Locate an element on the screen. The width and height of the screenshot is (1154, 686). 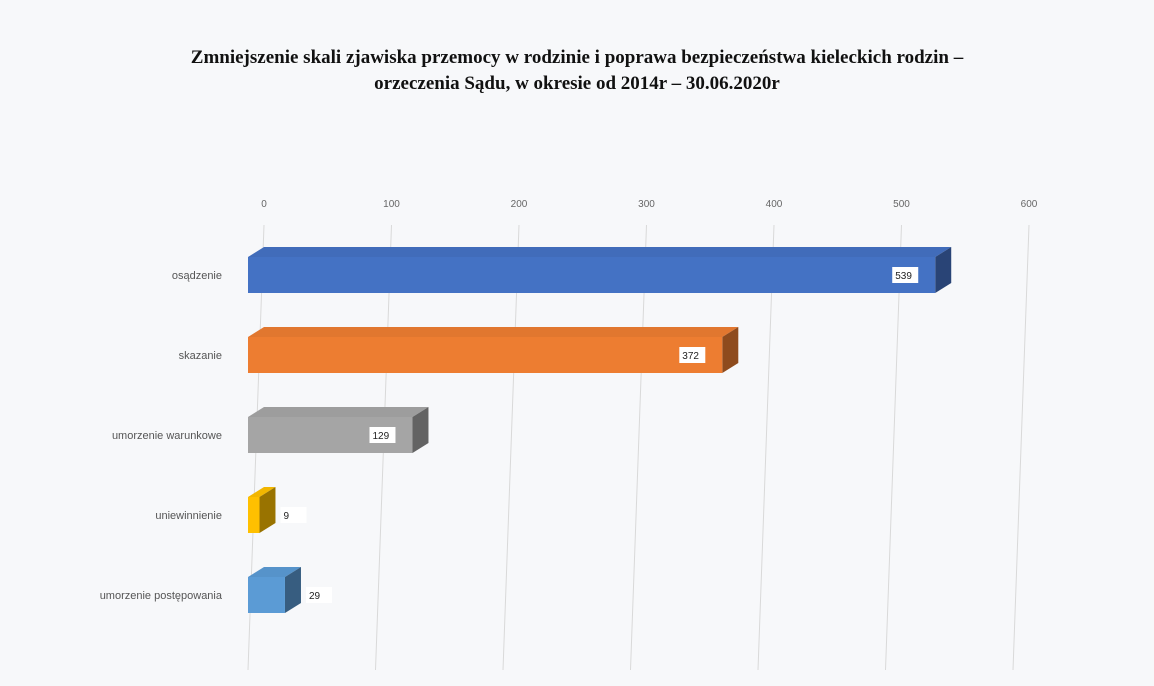
y-tick-label: umorzenie warunkowe is located at coordinates (167, 436).